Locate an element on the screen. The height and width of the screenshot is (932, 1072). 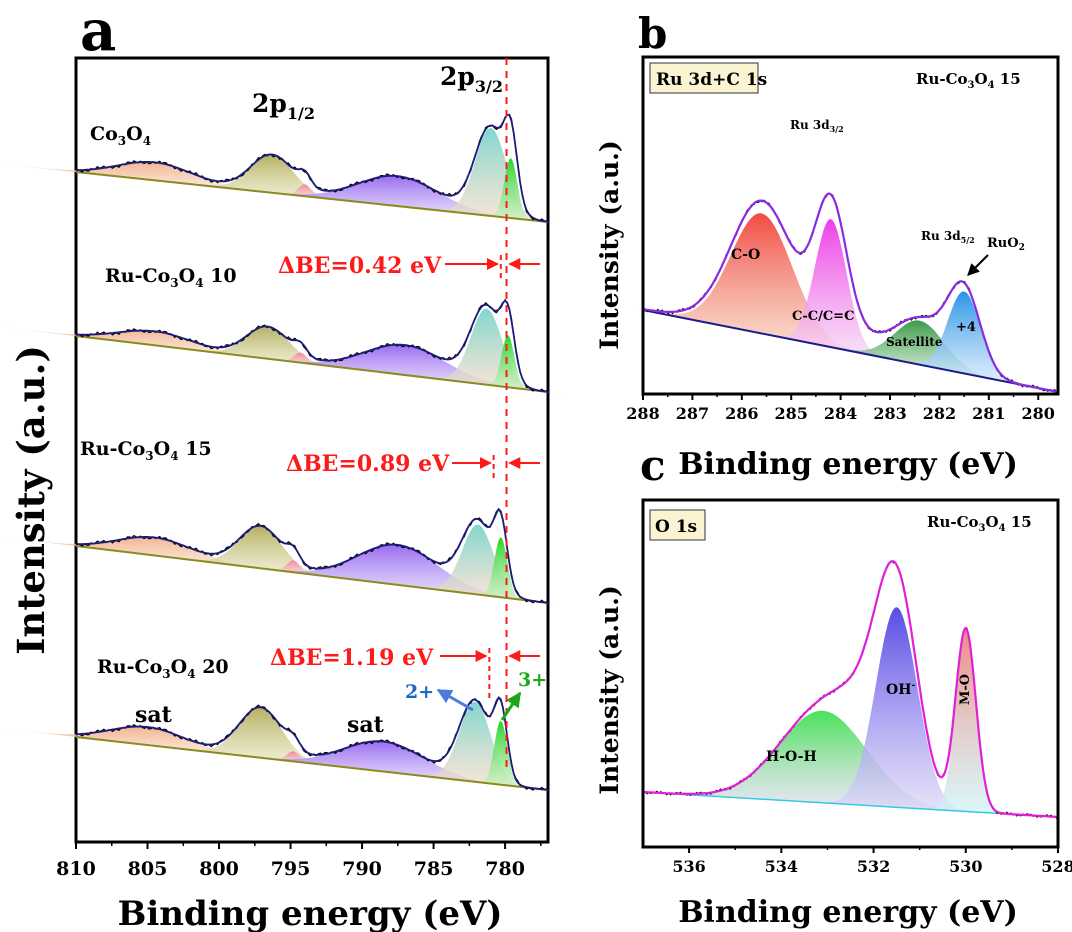
panel-c-oh-label: OH- is located at coordinates (900, 689).